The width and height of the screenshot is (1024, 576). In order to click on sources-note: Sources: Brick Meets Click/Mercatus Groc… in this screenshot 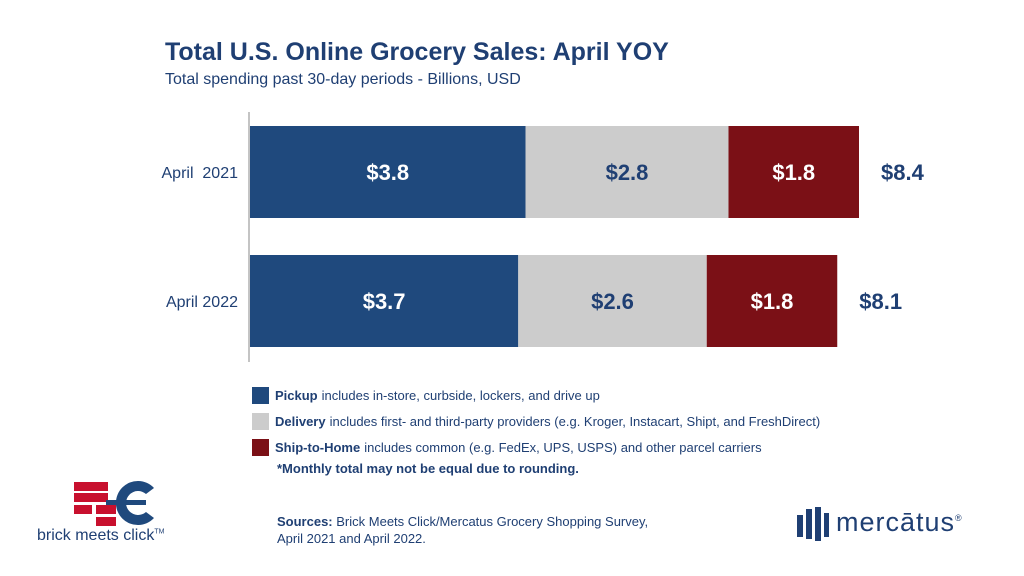, I will do `click(462, 530)`.